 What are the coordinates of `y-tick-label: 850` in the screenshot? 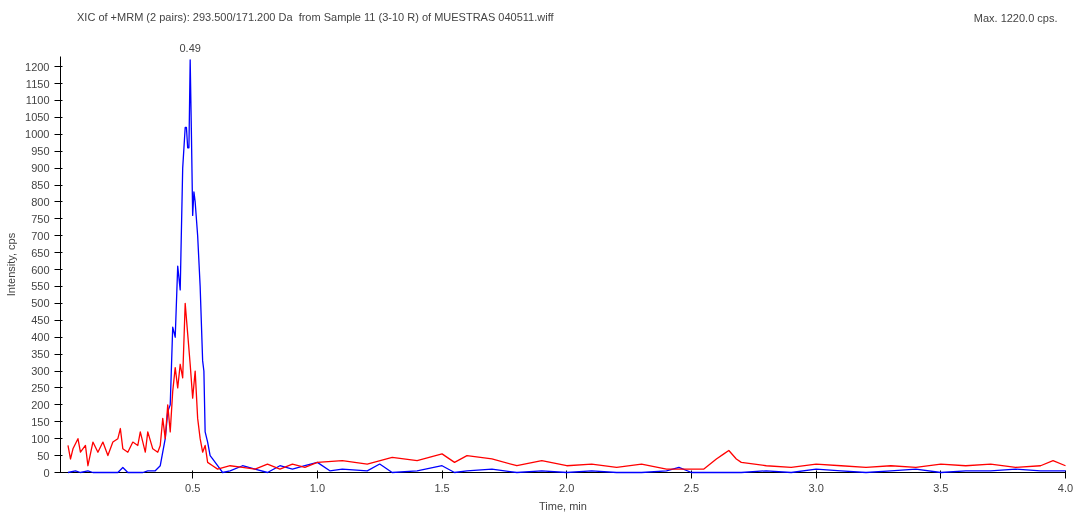 It's located at (40, 185).